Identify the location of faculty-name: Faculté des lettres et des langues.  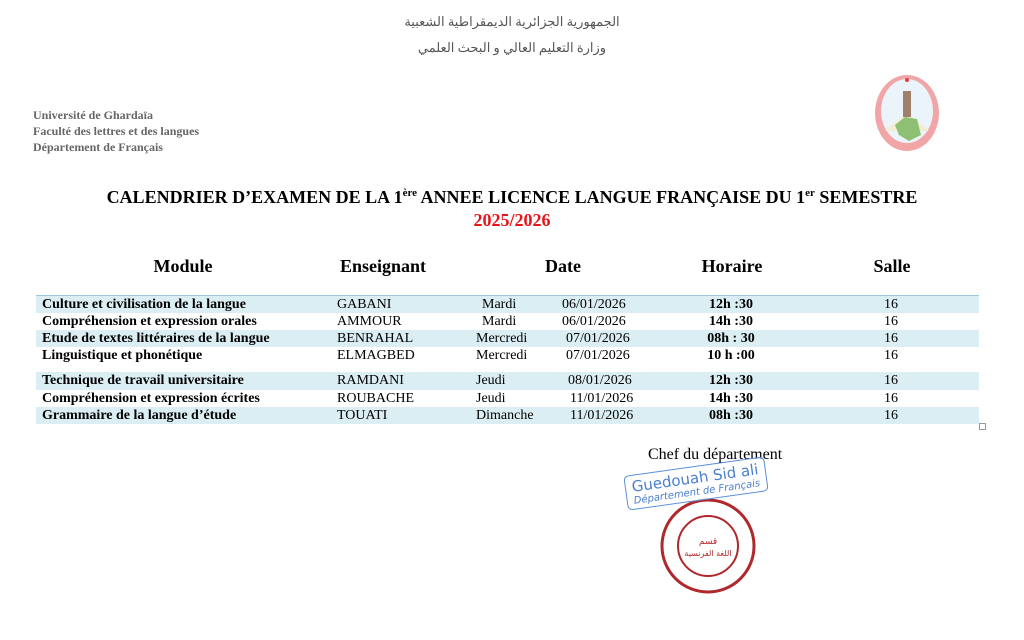
(116, 131).